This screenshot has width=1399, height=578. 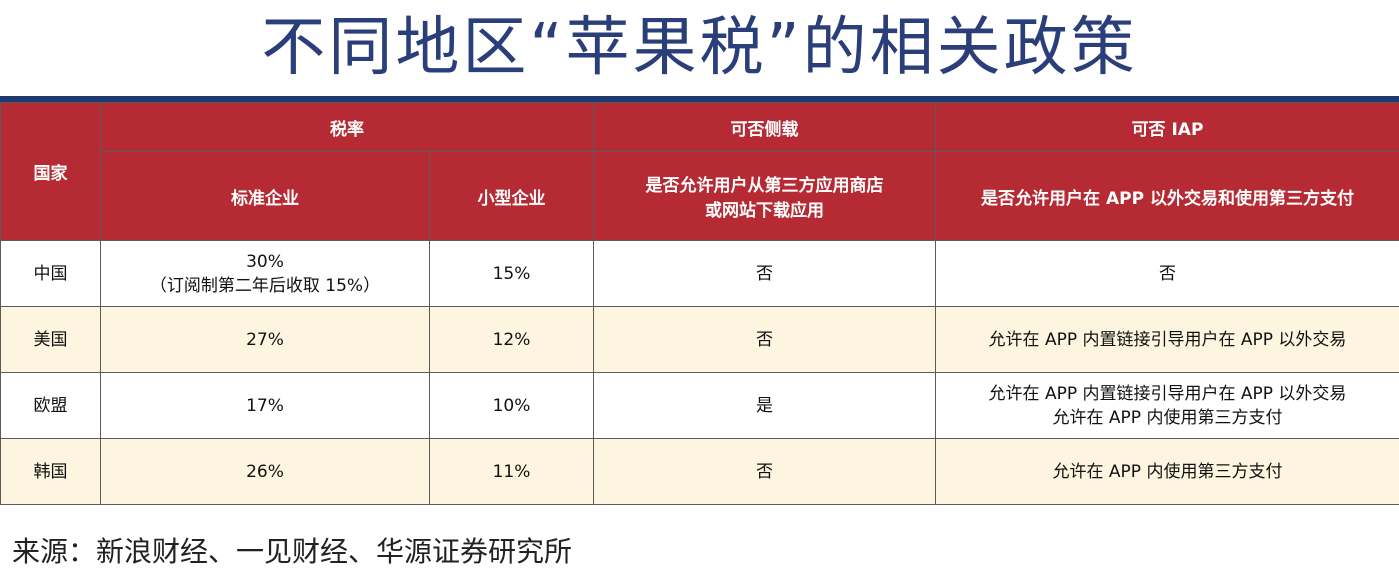 What do you see at coordinates (699, 48) in the screenshot?
I see `page-title: 不同地区“苹果税”的相关政策` at bounding box center [699, 48].